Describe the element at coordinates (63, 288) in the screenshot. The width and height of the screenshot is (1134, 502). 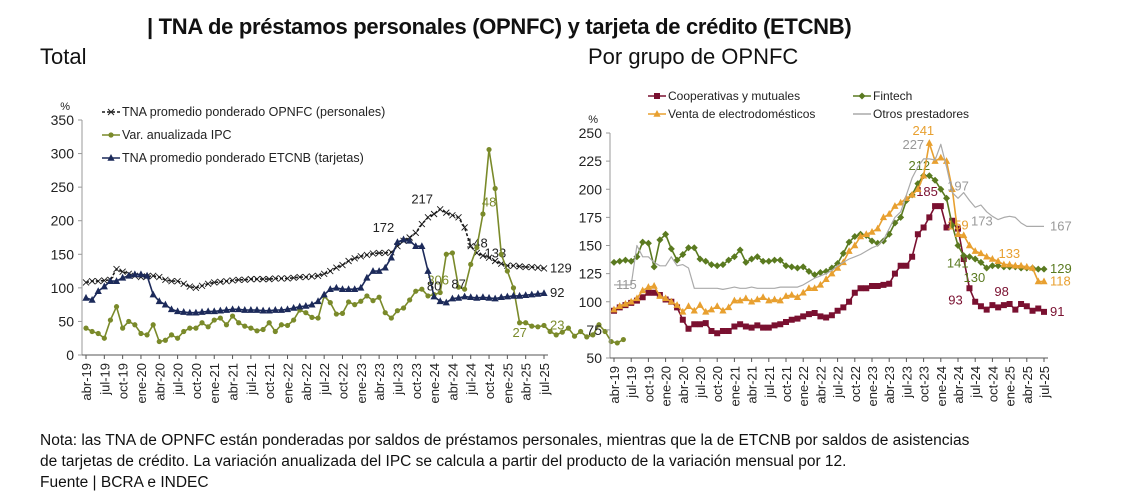
I see `y-tick-label: 100` at that location.